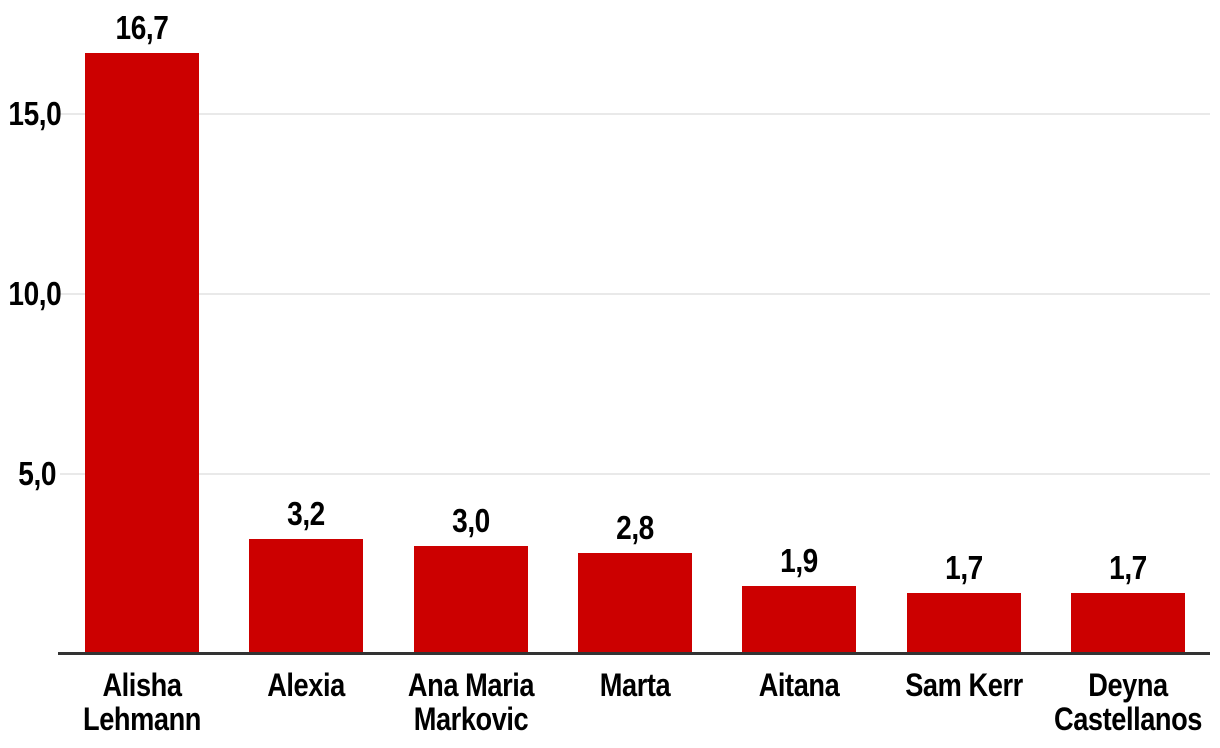  I want to click on category-label: Deyna Castellanos, so click(1127, 702).